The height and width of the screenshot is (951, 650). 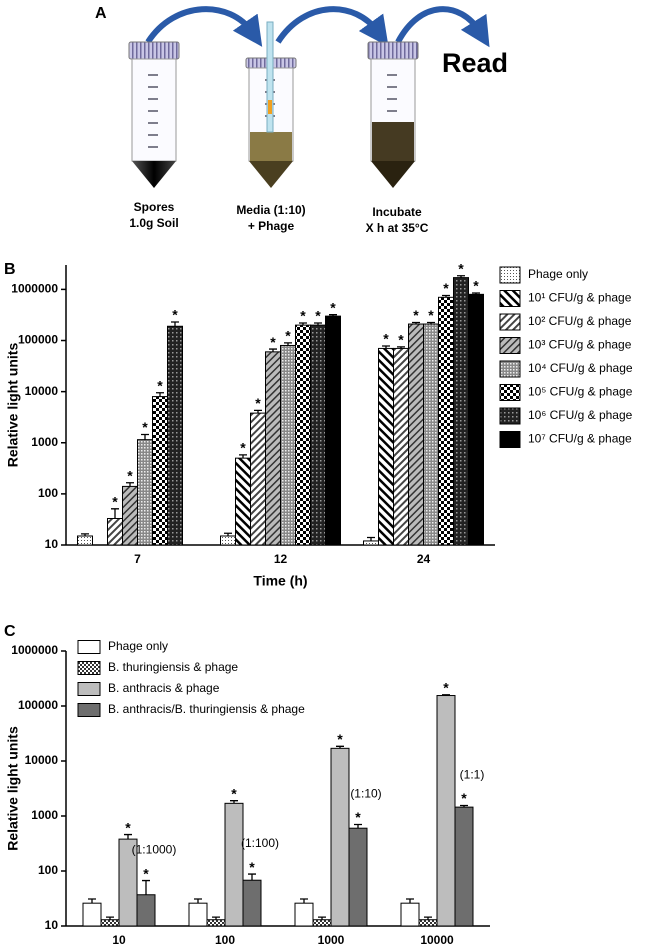 What do you see at coordinates (281, 559) in the screenshot?
I see `x-tick-label: 12` at bounding box center [281, 559].